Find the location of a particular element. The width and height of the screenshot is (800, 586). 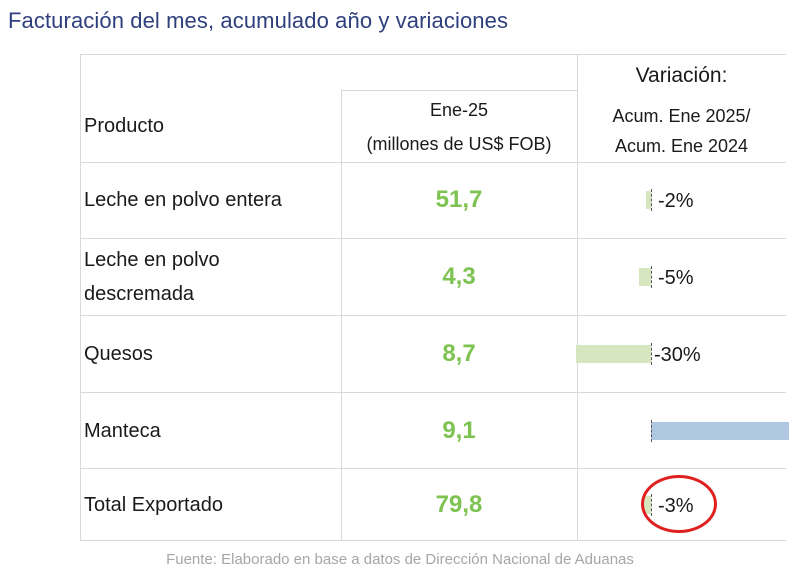

value-cell: 79,8 is located at coordinates (459, 504).